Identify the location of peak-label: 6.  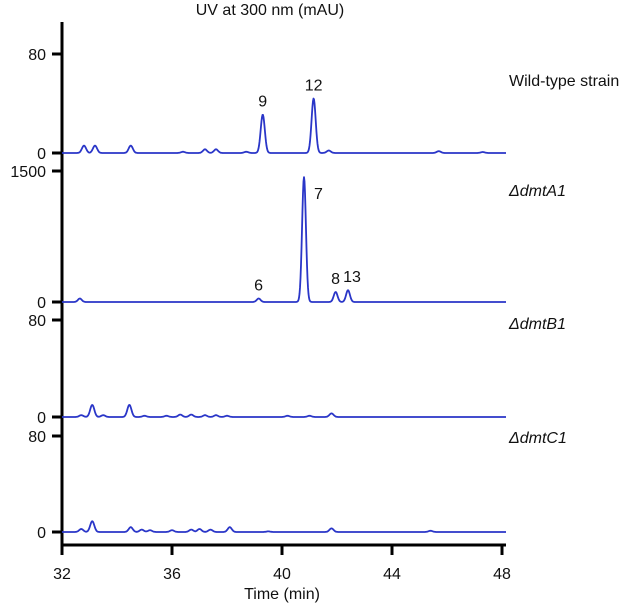
(258, 286).